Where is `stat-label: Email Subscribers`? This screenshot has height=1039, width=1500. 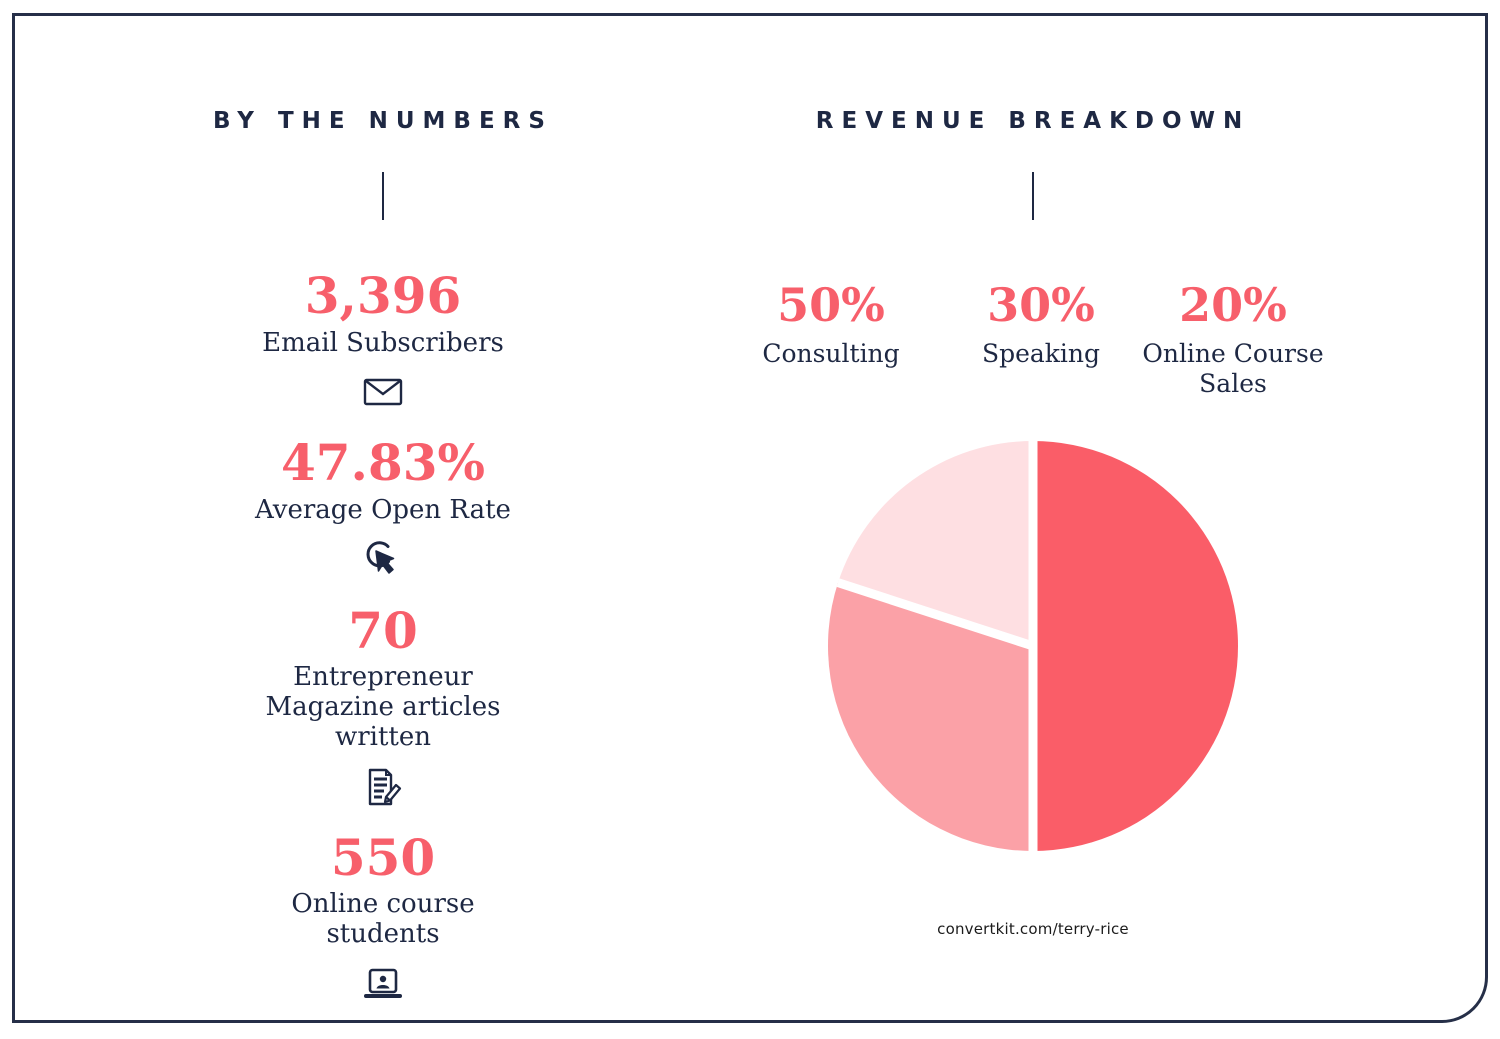 stat-label: Email Subscribers is located at coordinates (383, 342).